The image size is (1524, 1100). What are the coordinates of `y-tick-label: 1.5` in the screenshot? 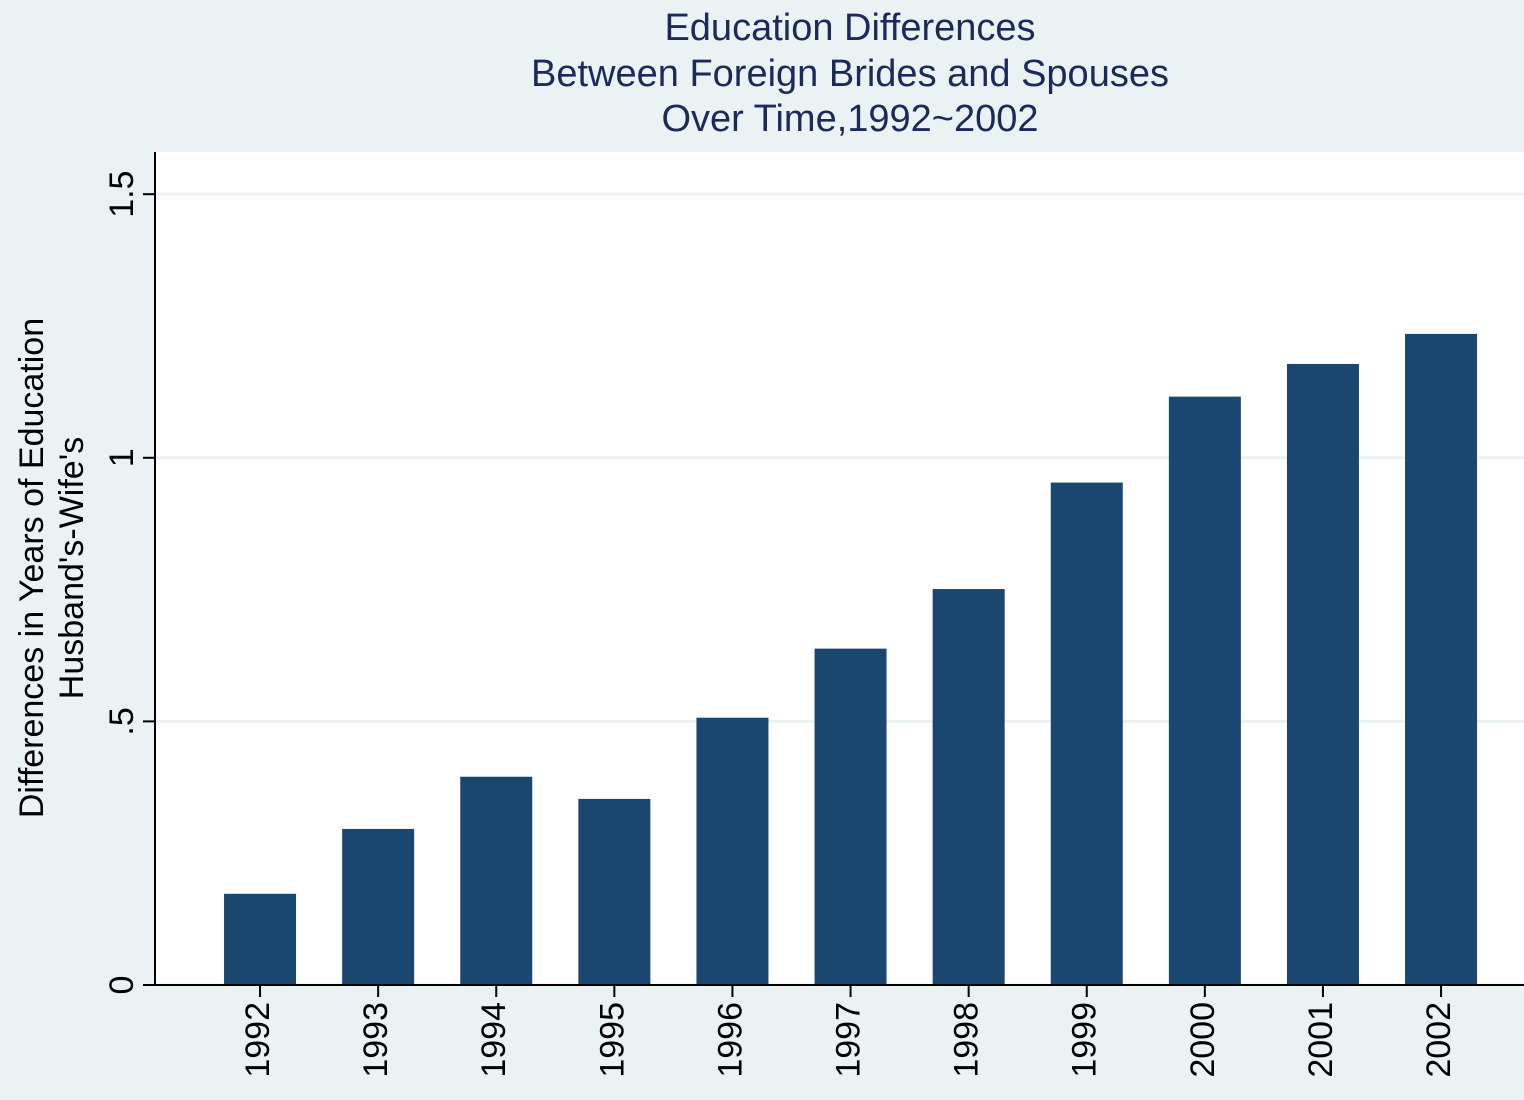 It's located at (122, 194).